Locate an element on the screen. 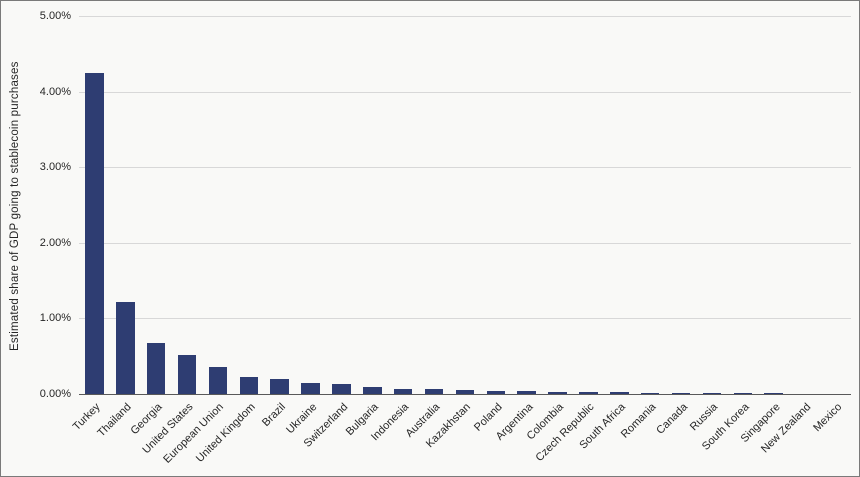 This screenshot has height=477, width=860. x-tick-label: Brazil is located at coordinates (274, 415).